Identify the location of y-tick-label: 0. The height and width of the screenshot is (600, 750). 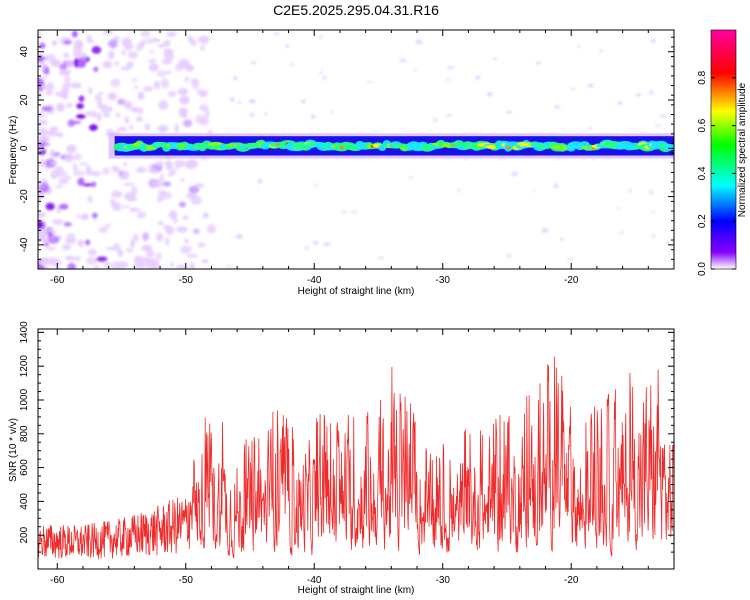
(24, 148).